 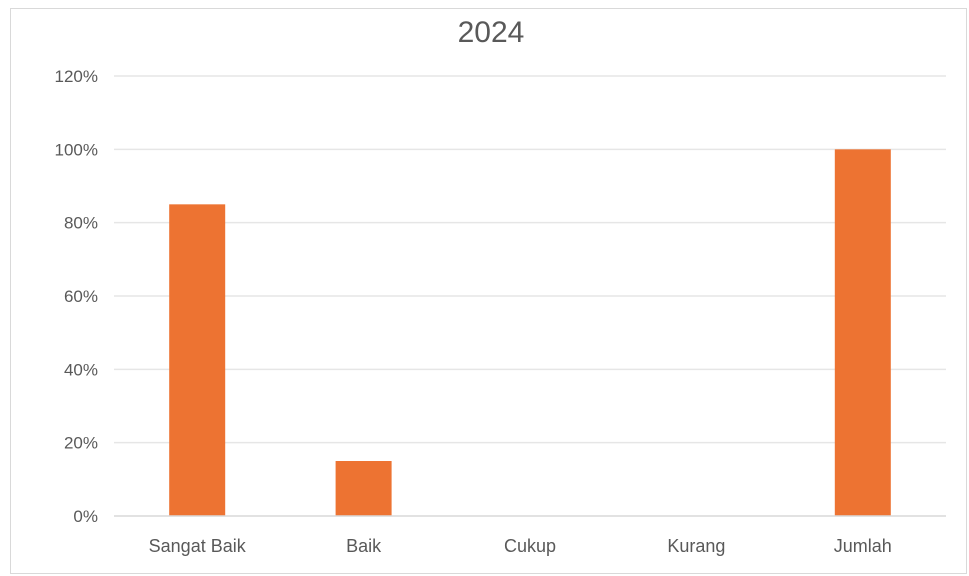 What do you see at coordinates (76, 76) in the screenshot?
I see `y-tick-label: 120%` at bounding box center [76, 76].